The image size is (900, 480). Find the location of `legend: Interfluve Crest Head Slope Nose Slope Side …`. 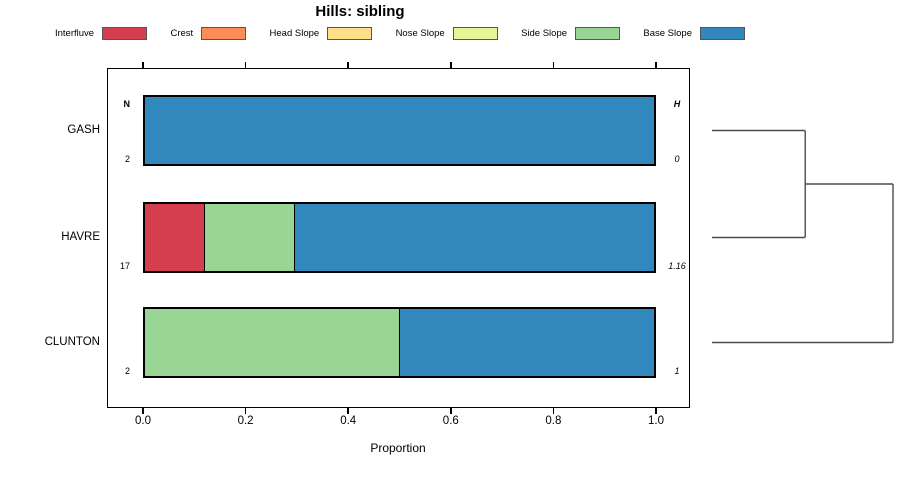

legend: Interfluve Crest Head Slope Nose Slope Side … is located at coordinates (400, 33).